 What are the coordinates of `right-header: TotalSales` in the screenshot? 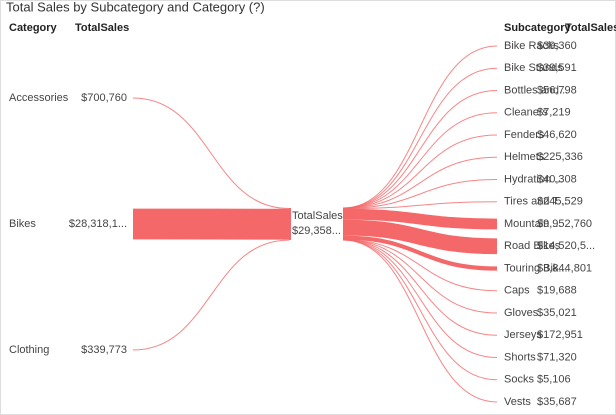 It's located at (590, 28).